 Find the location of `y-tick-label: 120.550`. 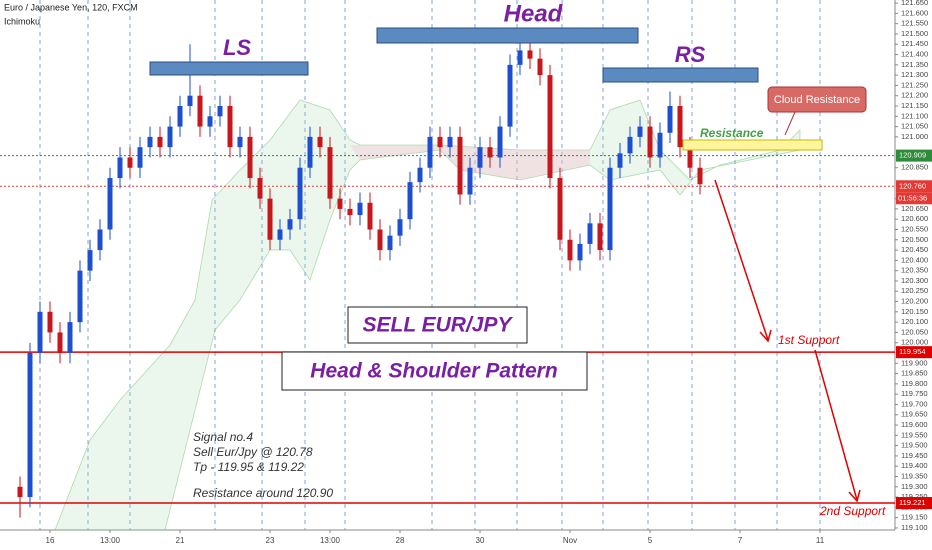

y-tick-label: 120.550 is located at coordinates (914, 228).